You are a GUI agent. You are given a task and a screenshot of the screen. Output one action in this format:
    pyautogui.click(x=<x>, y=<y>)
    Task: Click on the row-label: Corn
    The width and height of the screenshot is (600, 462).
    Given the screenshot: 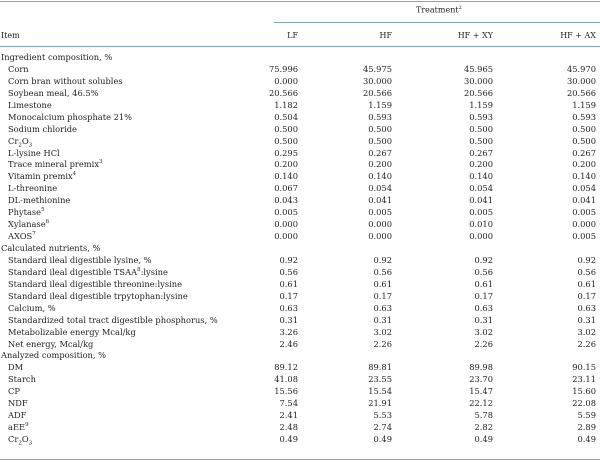 What is the action you would take?
    pyautogui.click(x=18, y=70)
    